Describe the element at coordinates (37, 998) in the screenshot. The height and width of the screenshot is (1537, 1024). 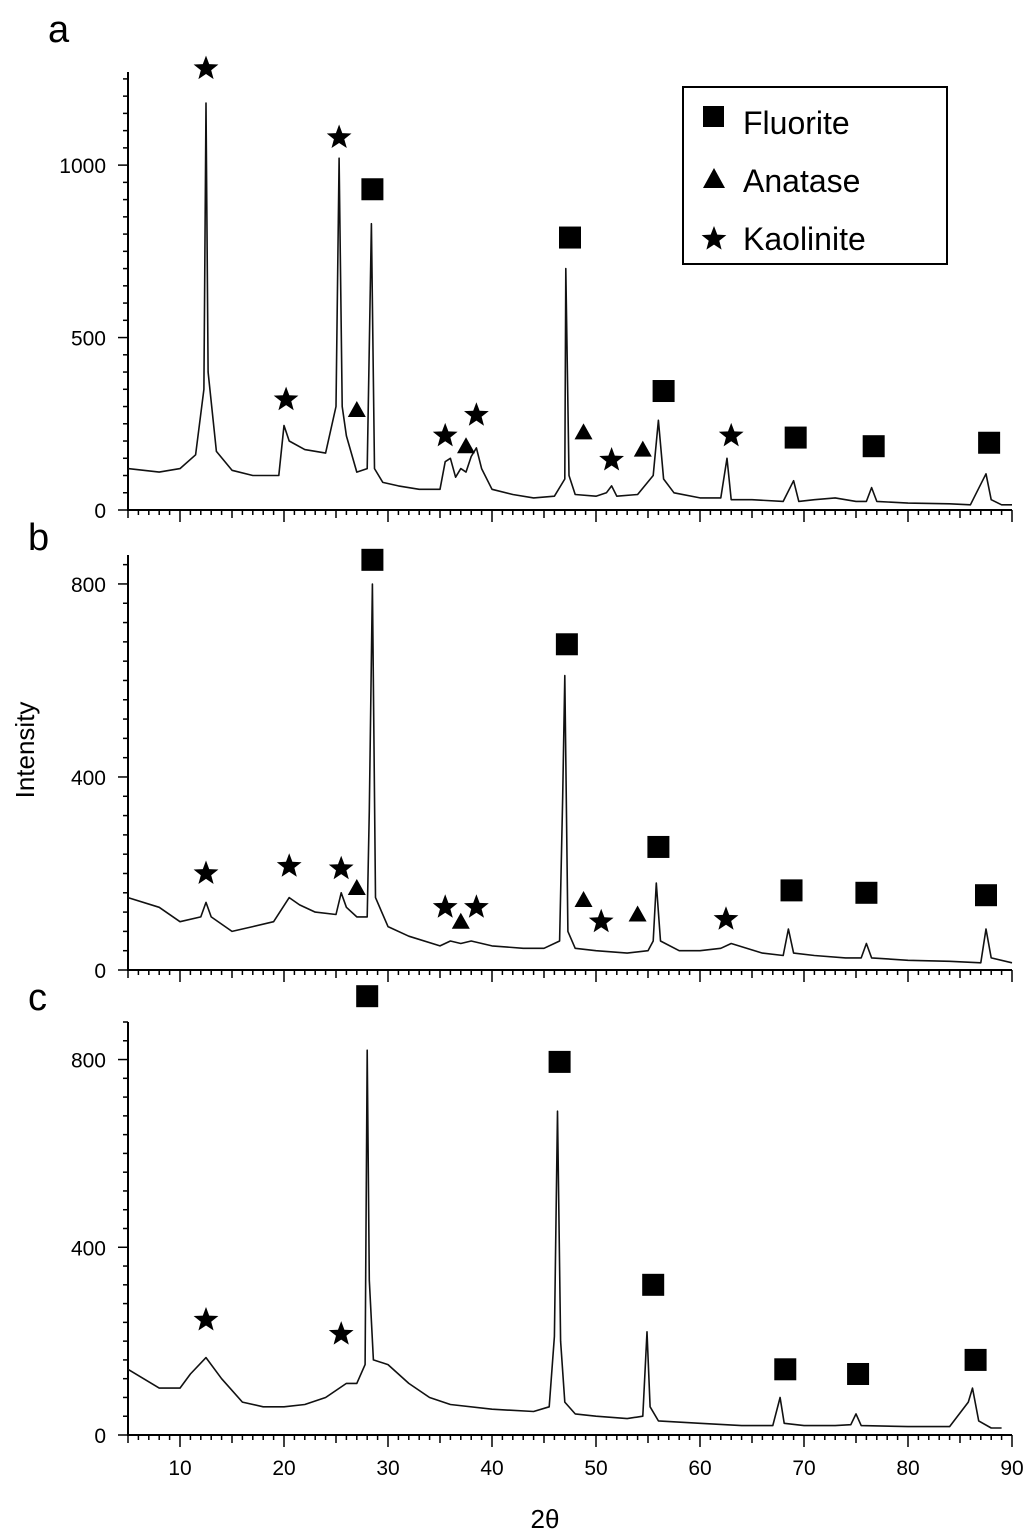
I see `panel-c-label: c` at that location.